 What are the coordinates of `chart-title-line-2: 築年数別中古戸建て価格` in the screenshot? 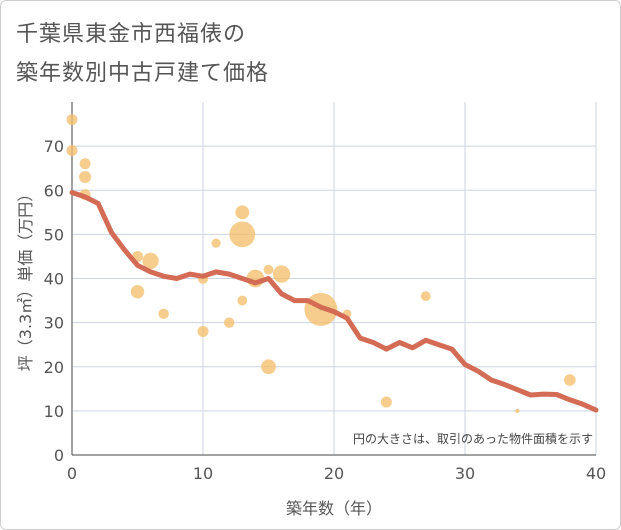 It's located at (143, 73).